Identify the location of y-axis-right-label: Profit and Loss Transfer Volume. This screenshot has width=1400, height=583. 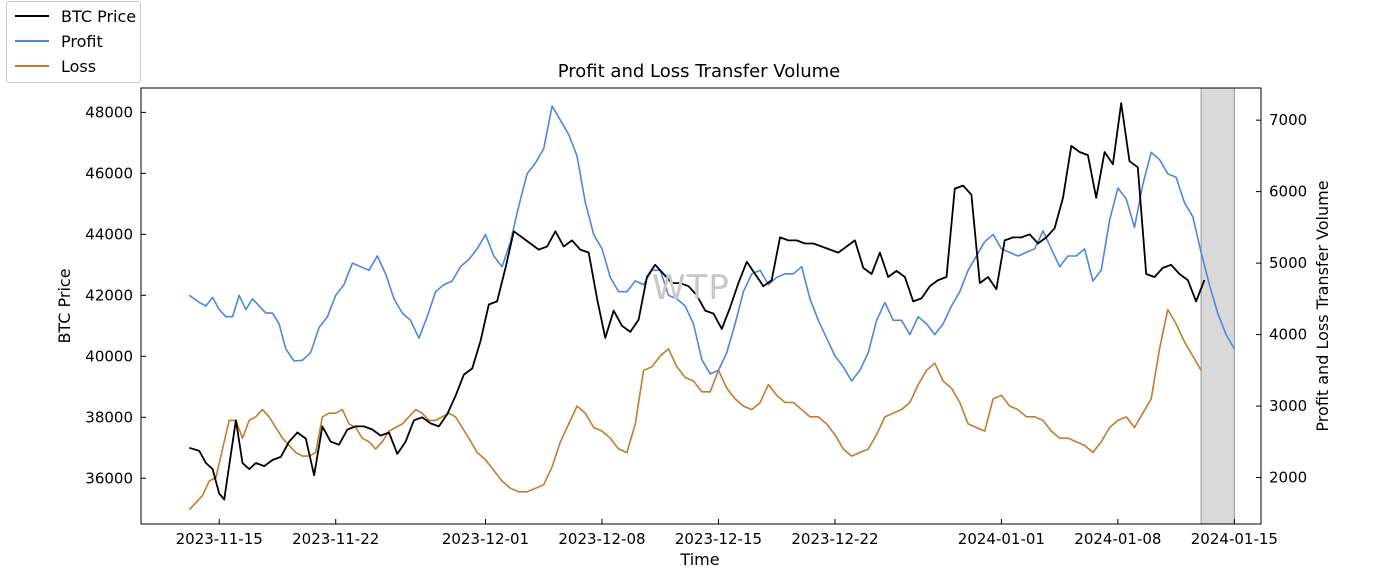
(1322, 305).